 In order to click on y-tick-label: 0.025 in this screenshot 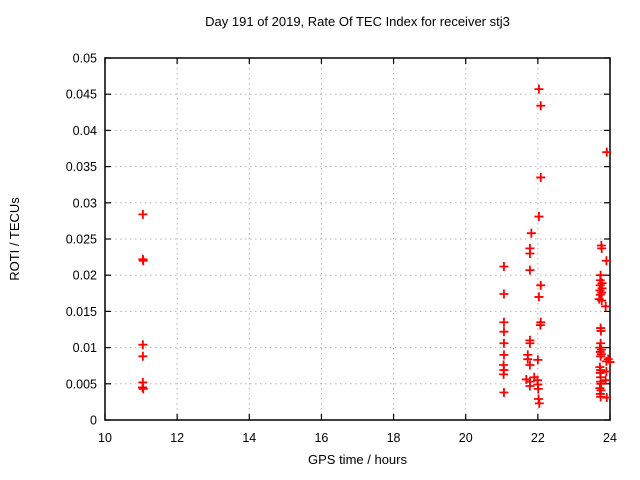, I will do `click(81, 240)`.